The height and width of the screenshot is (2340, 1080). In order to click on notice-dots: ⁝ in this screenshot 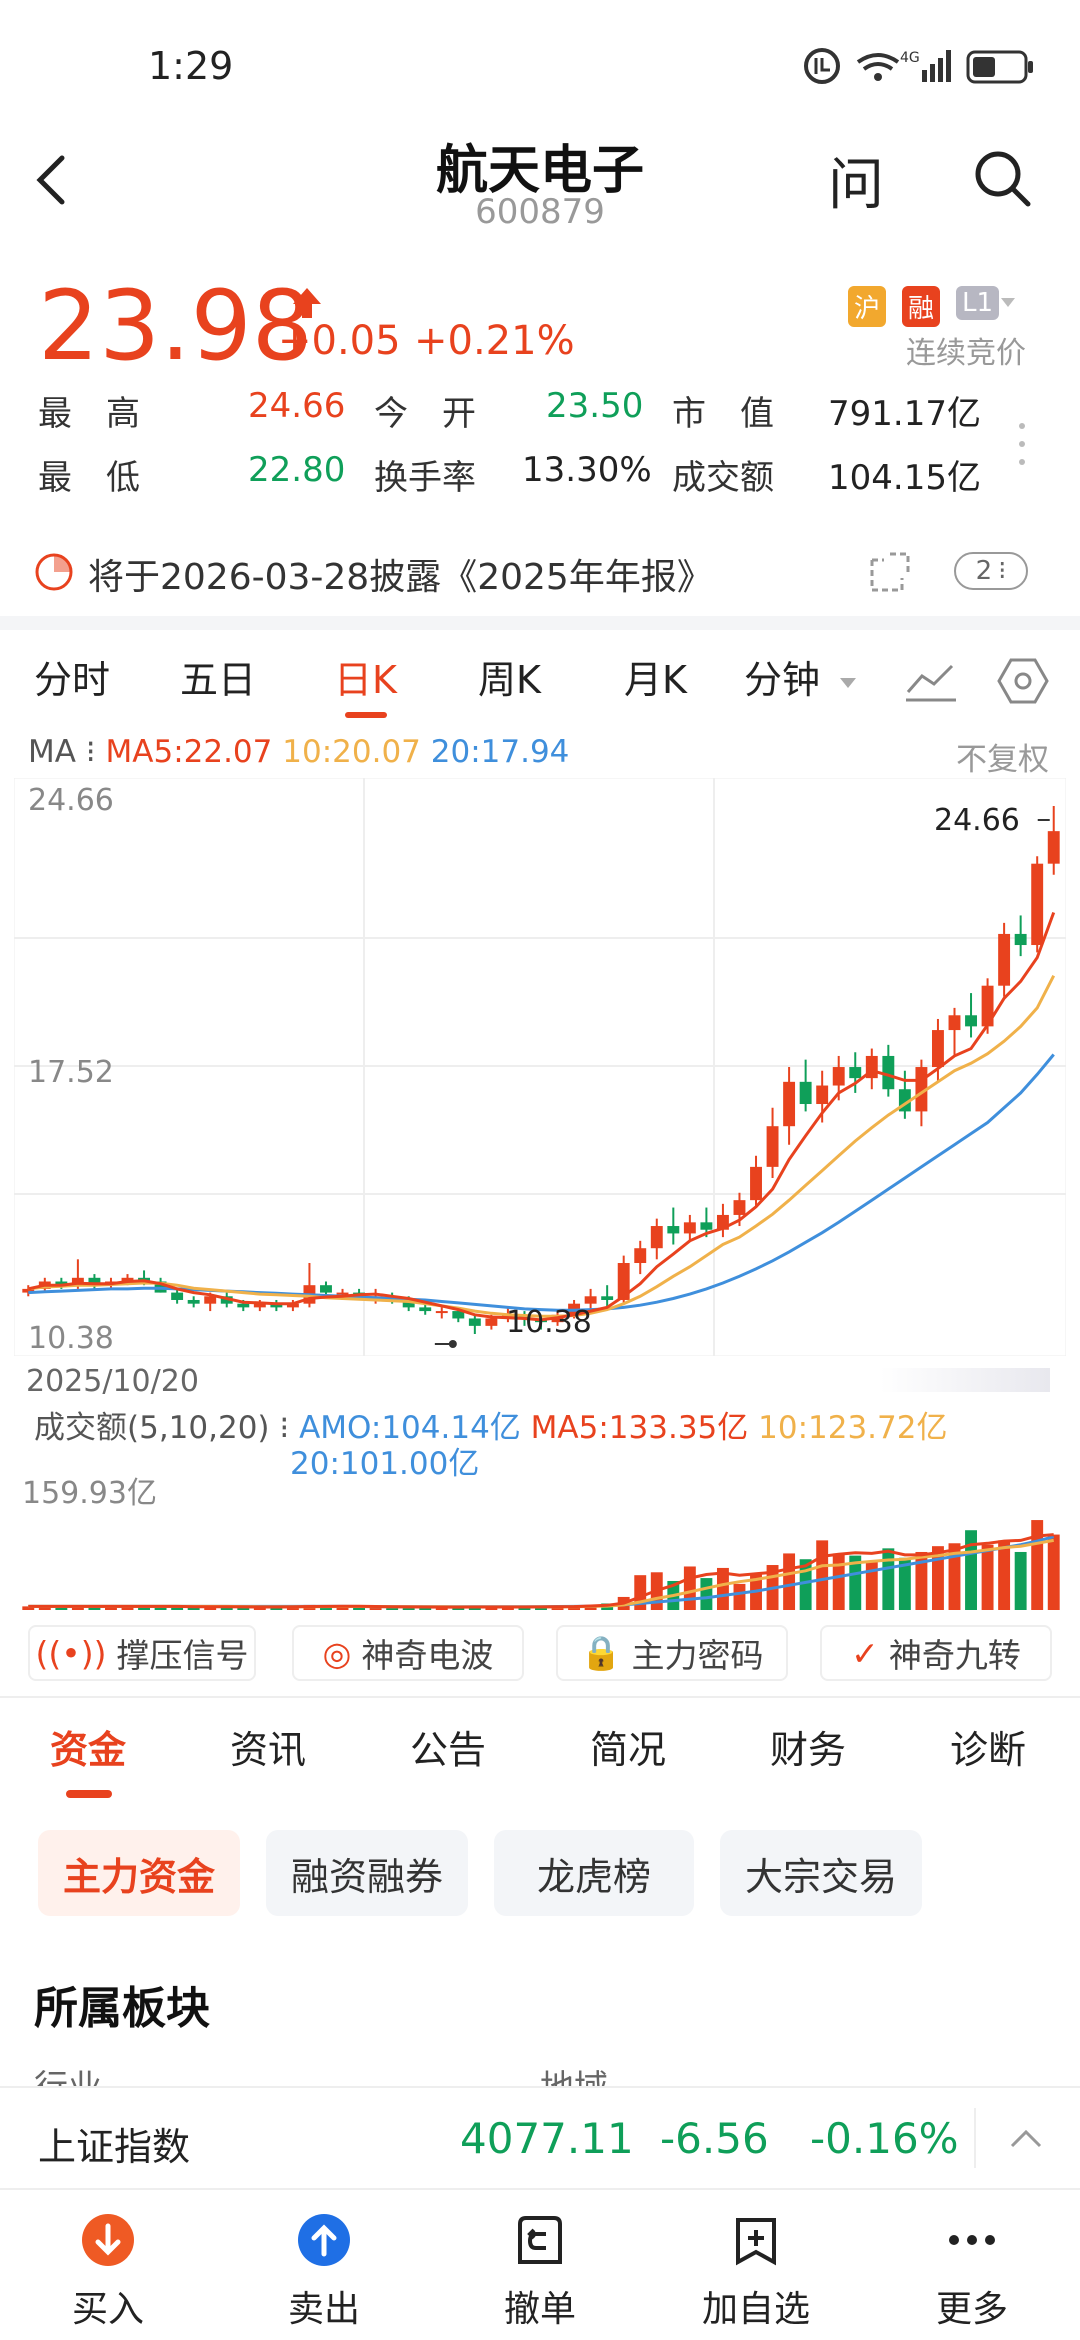, I will do `click(1002, 571)`.